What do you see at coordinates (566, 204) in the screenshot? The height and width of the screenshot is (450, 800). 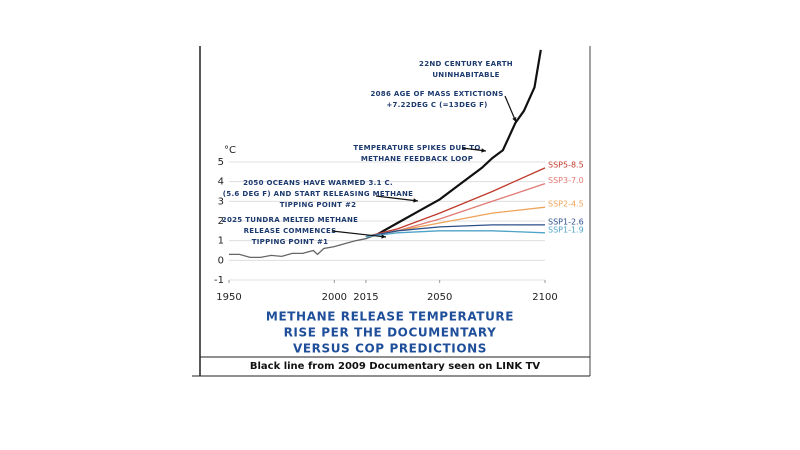 I see `legend-label: SSP2-4.5` at bounding box center [566, 204].